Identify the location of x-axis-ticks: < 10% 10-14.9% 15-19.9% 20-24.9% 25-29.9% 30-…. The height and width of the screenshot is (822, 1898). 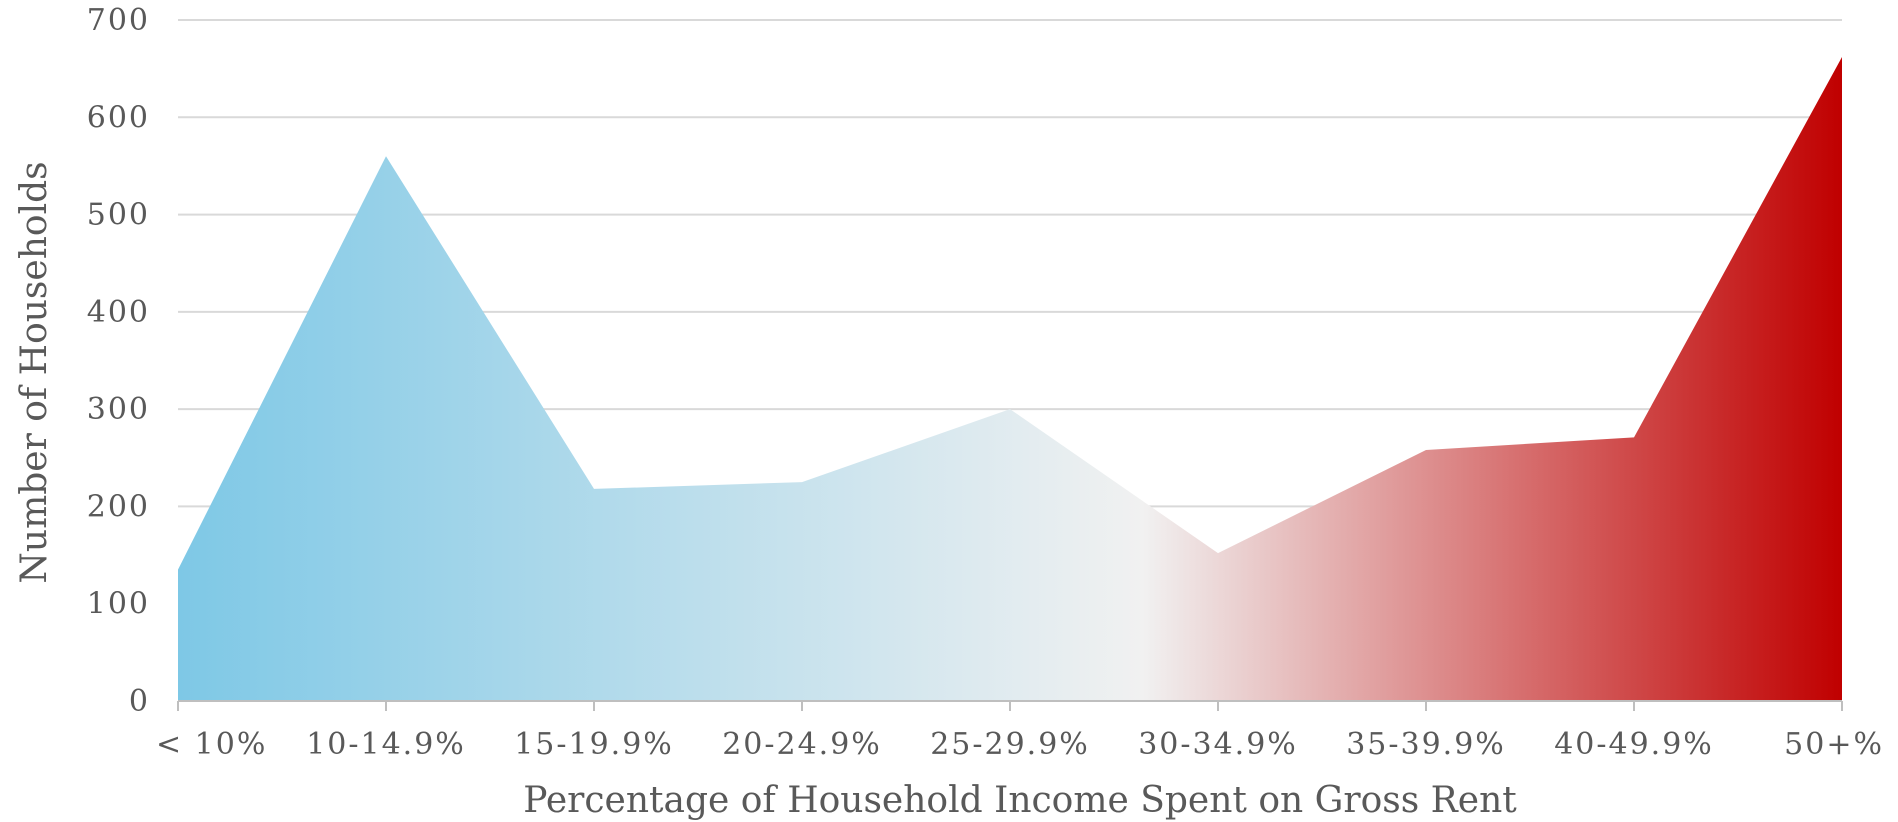
(1020, 731).